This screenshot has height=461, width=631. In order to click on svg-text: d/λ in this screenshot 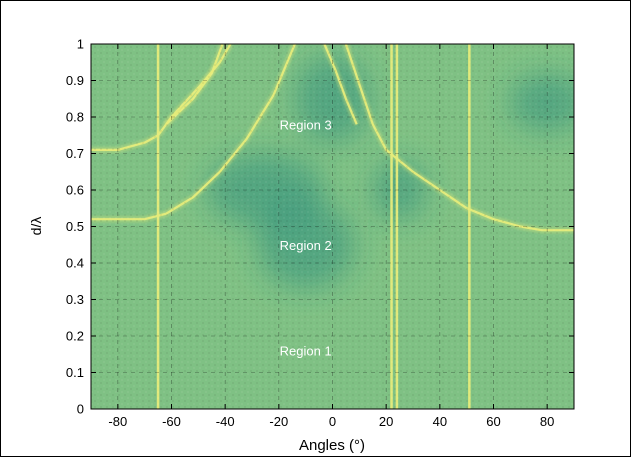, I will do `click(36, 226)`.